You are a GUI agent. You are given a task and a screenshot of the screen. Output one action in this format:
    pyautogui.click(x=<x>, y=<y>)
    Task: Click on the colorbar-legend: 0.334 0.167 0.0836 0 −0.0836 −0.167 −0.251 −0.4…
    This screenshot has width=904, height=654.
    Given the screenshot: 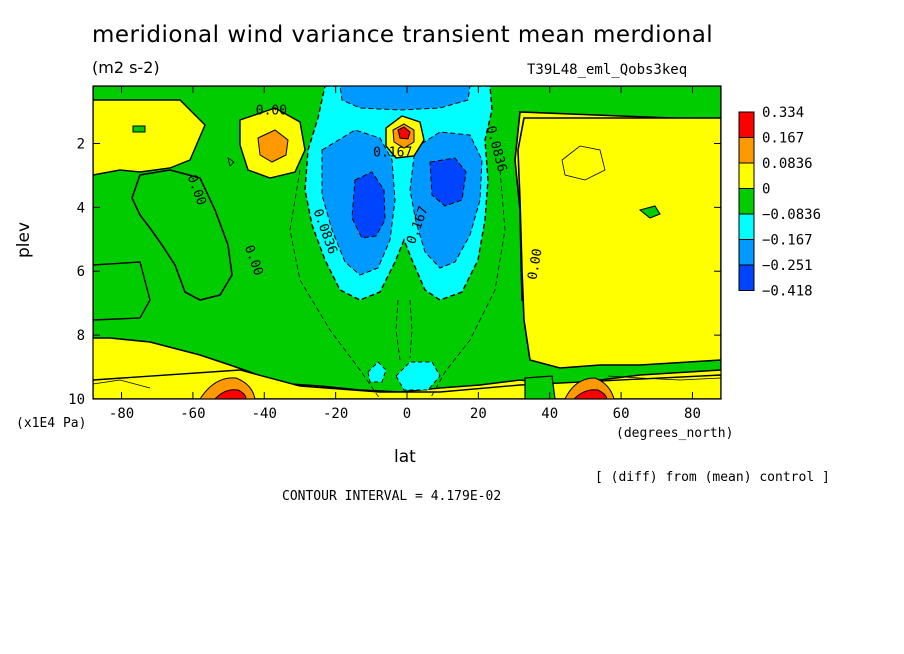 What is the action you would take?
    pyautogui.click(x=779, y=202)
    